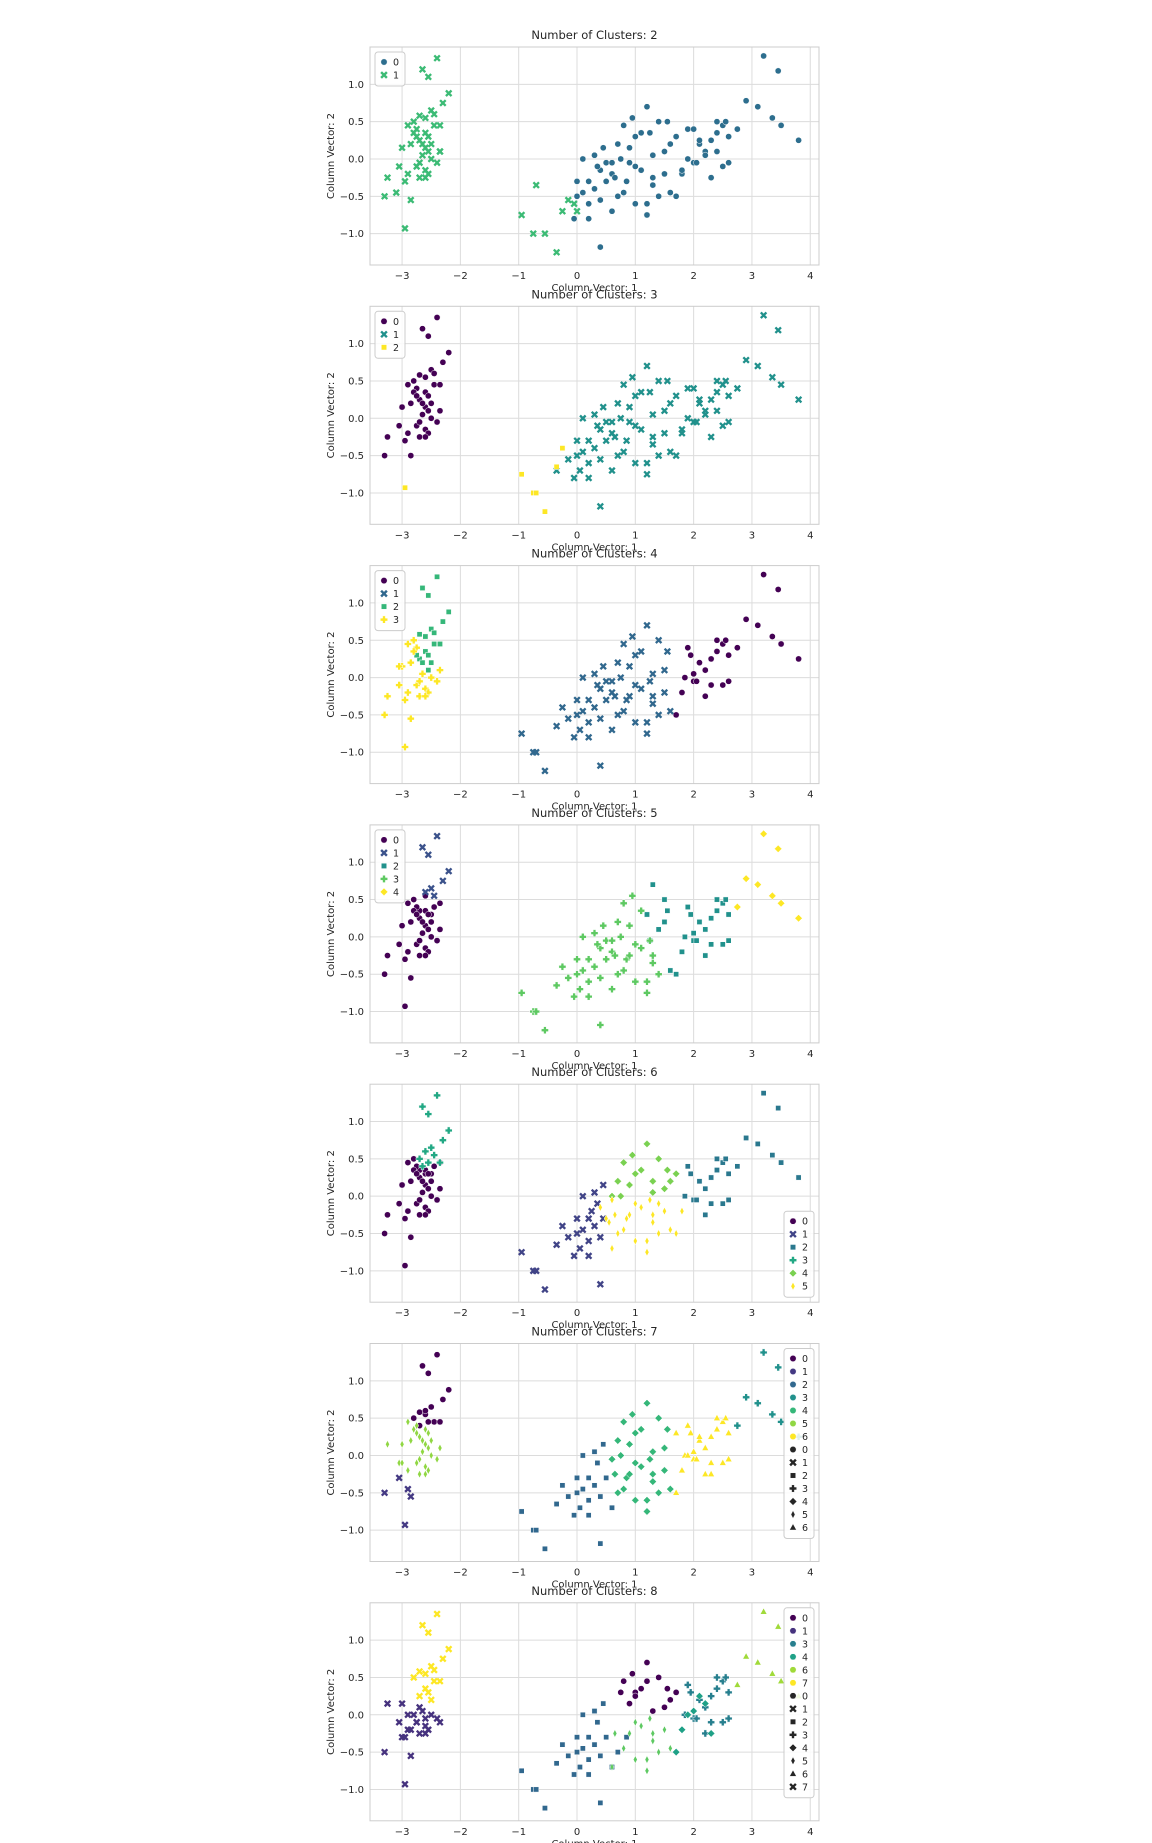  Describe the element at coordinates (805, 1722) in the screenshot. I see `legend-label: 2` at that location.